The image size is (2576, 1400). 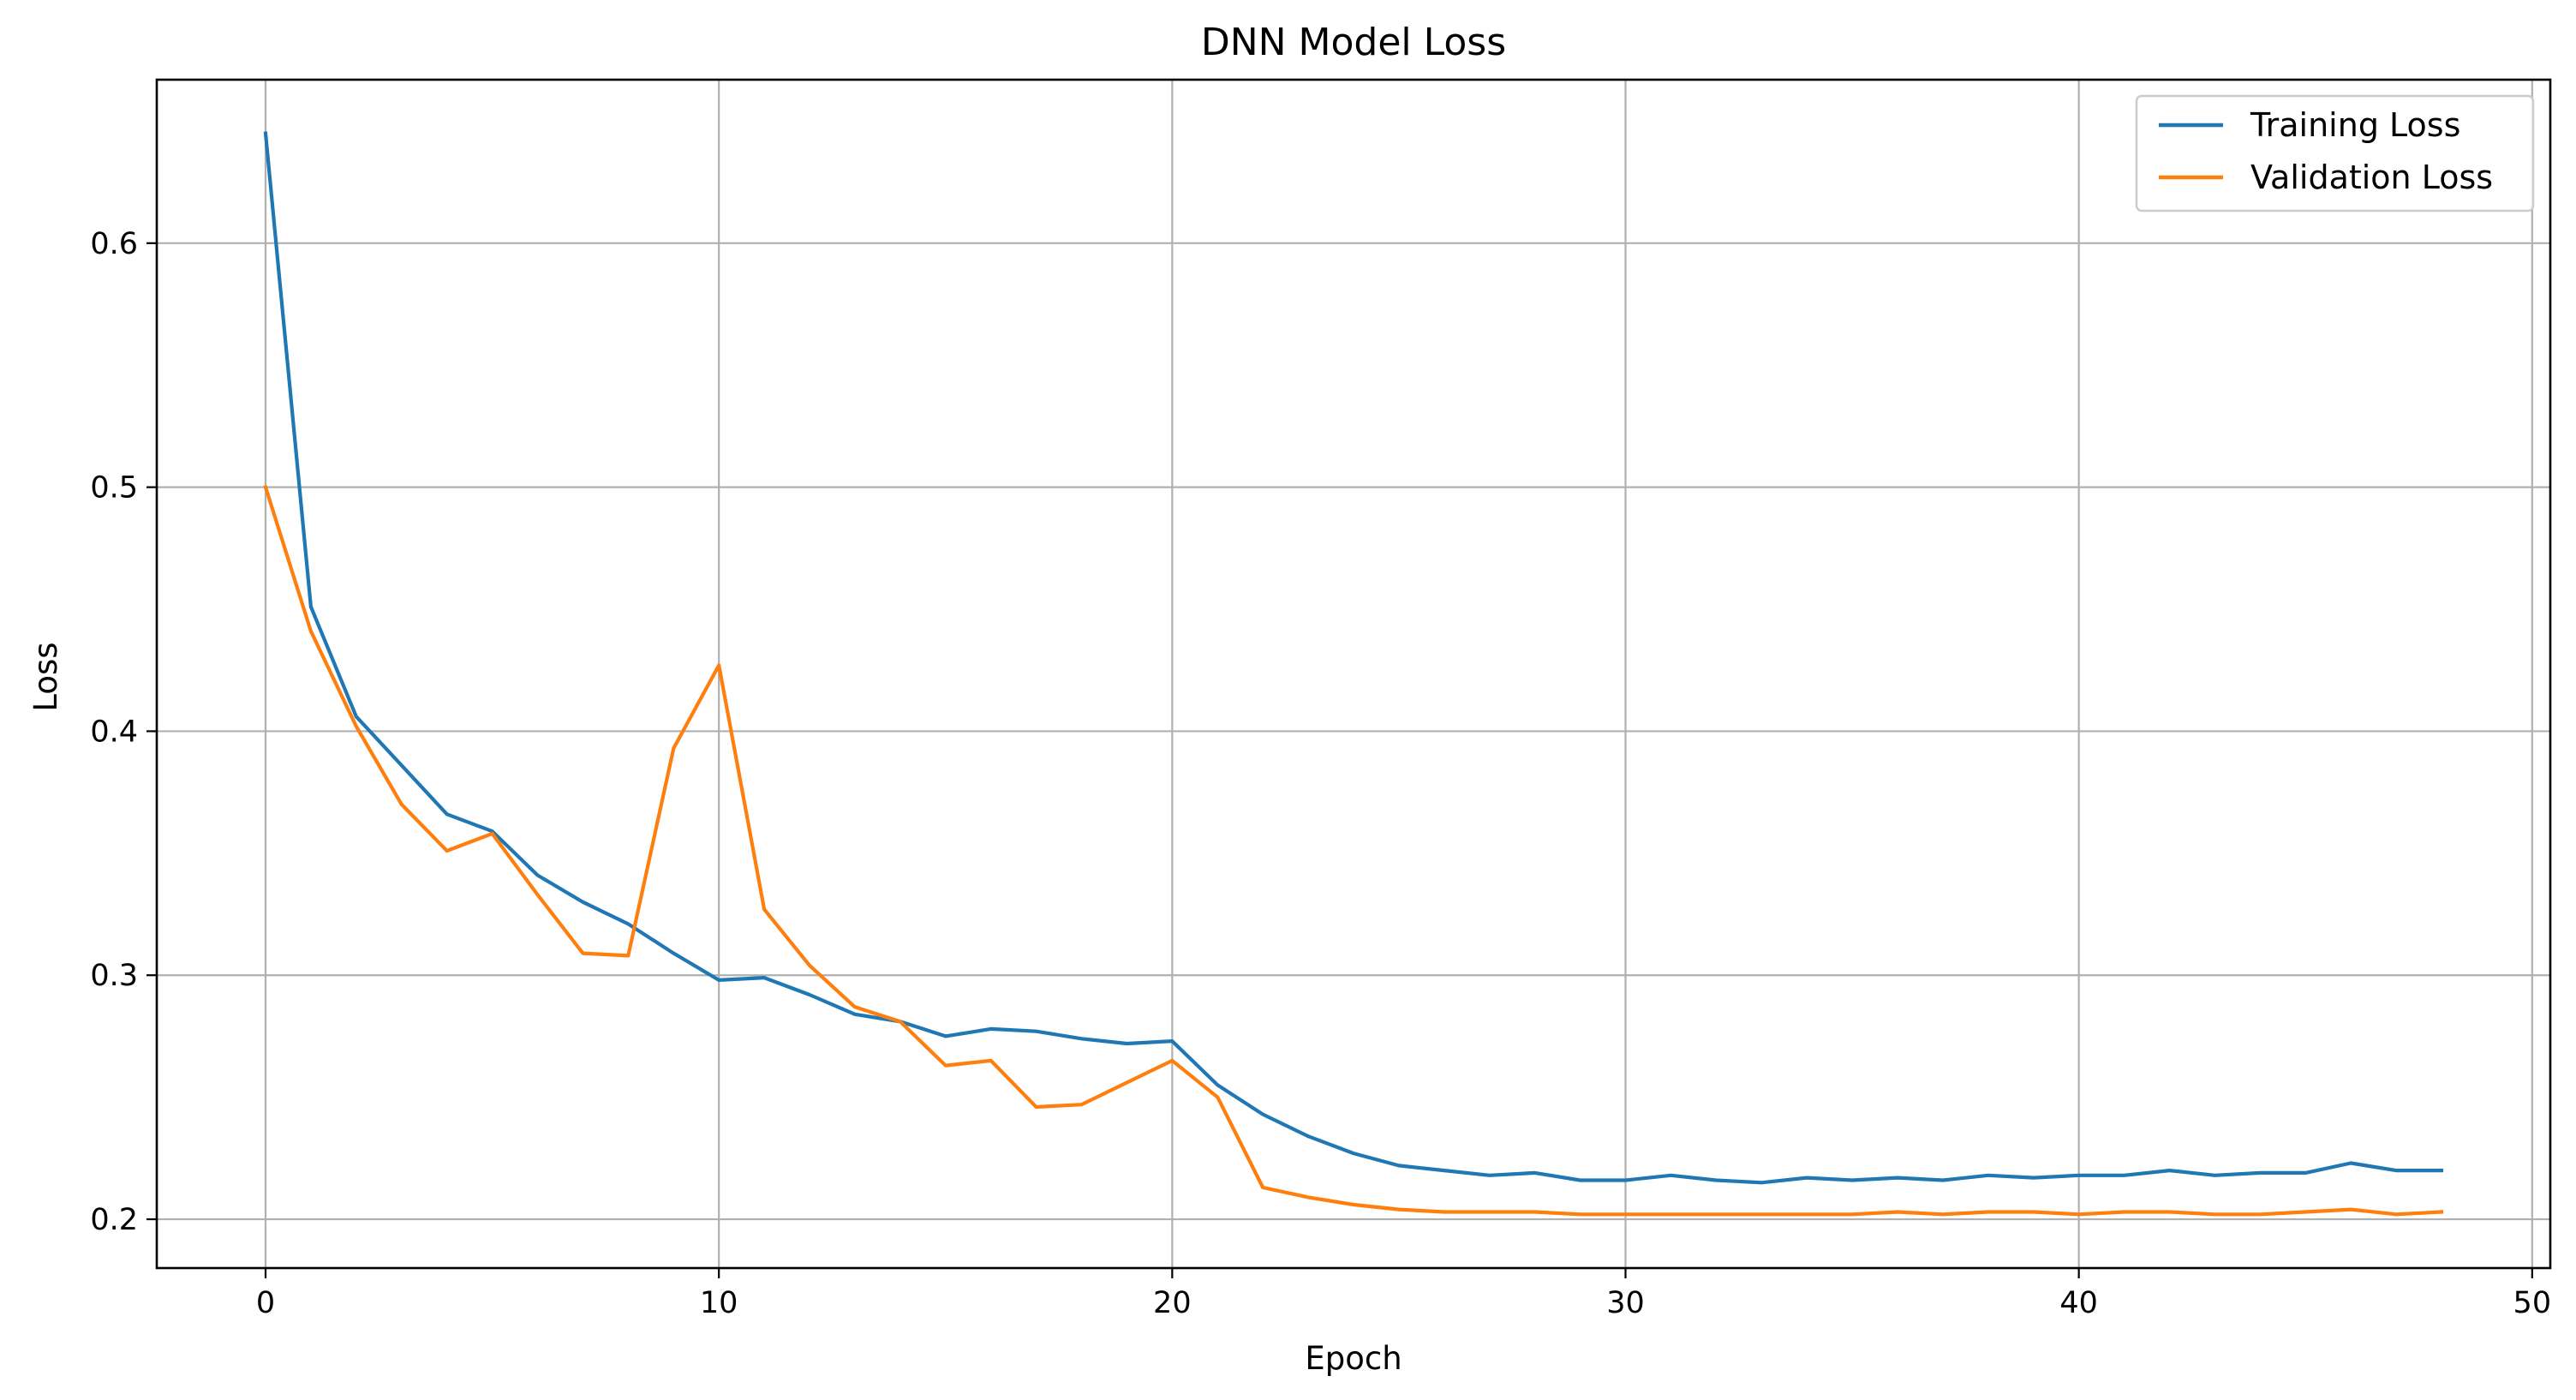 What do you see at coordinates (265, 1303) in the screenshot?
I see `x-tick-label: 0` at bounding box center [265, 1303].